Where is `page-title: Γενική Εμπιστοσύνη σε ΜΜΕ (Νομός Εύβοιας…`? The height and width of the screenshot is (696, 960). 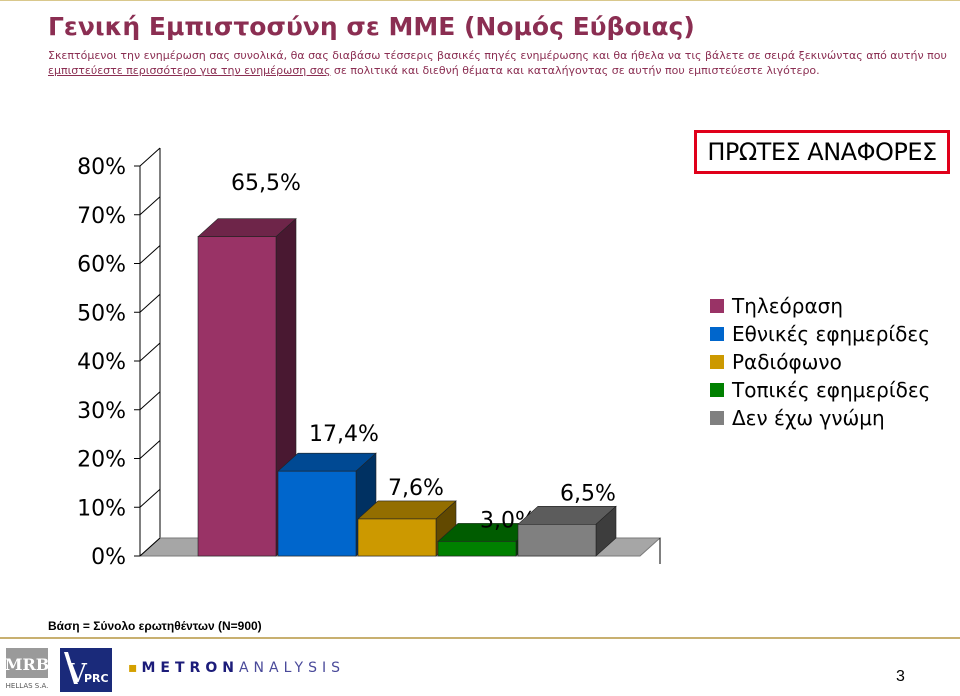
page-title: Γενική Εμπιστοσύνη σε ΜΜΕ (Νομός Εύβοιας… is located at coordinates (371, 26).